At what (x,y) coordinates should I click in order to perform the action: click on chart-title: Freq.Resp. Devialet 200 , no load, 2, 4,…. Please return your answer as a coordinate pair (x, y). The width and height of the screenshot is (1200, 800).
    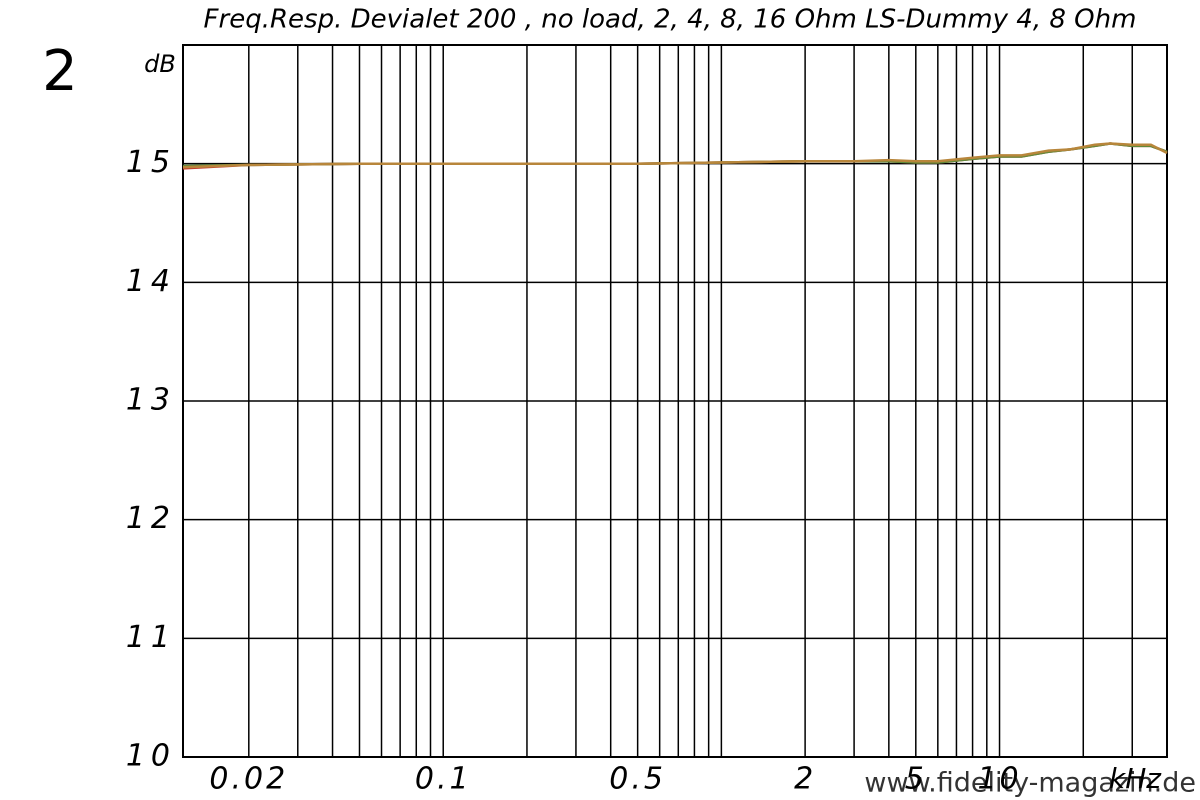
    Looking at the image, I should click on (670, 20).